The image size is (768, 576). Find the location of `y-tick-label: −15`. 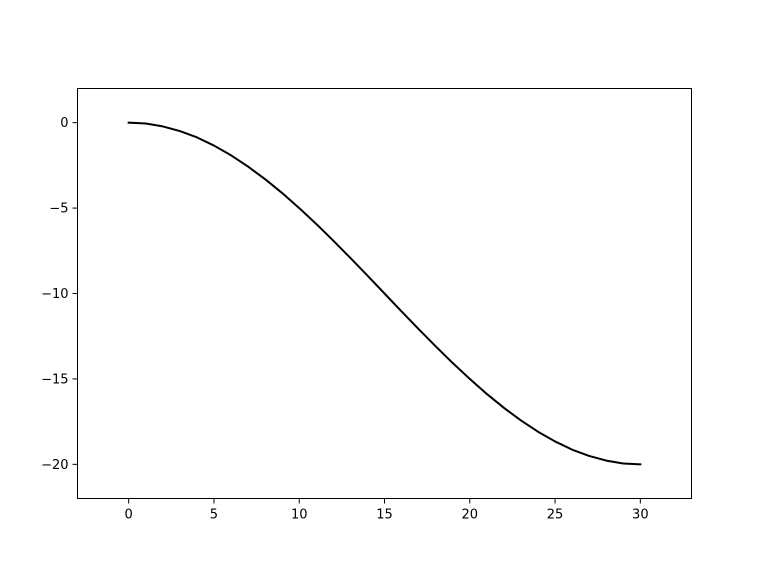

y-tick-label: −15 is located at coordinates (54, 379).